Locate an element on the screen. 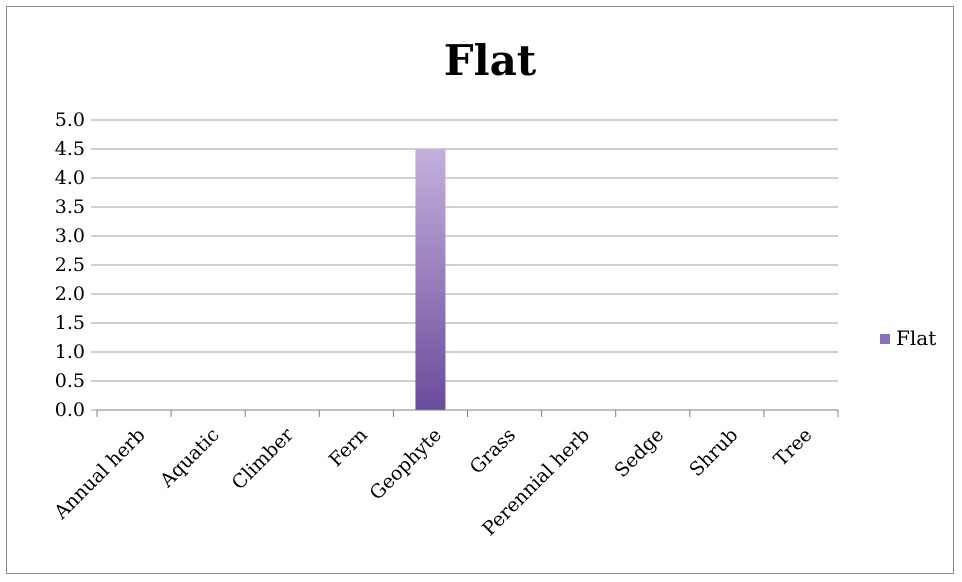  legend: Flat is located at coordinates (908, 338).